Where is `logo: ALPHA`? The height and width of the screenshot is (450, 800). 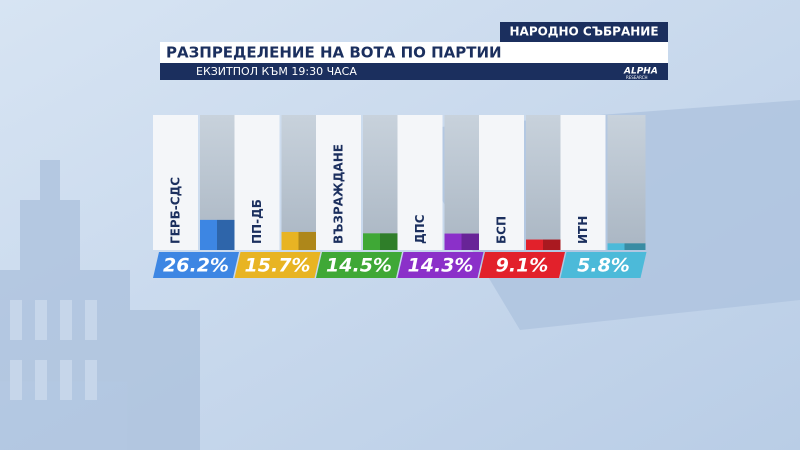
logo: ALPHA is located at coordinates (640, 72).